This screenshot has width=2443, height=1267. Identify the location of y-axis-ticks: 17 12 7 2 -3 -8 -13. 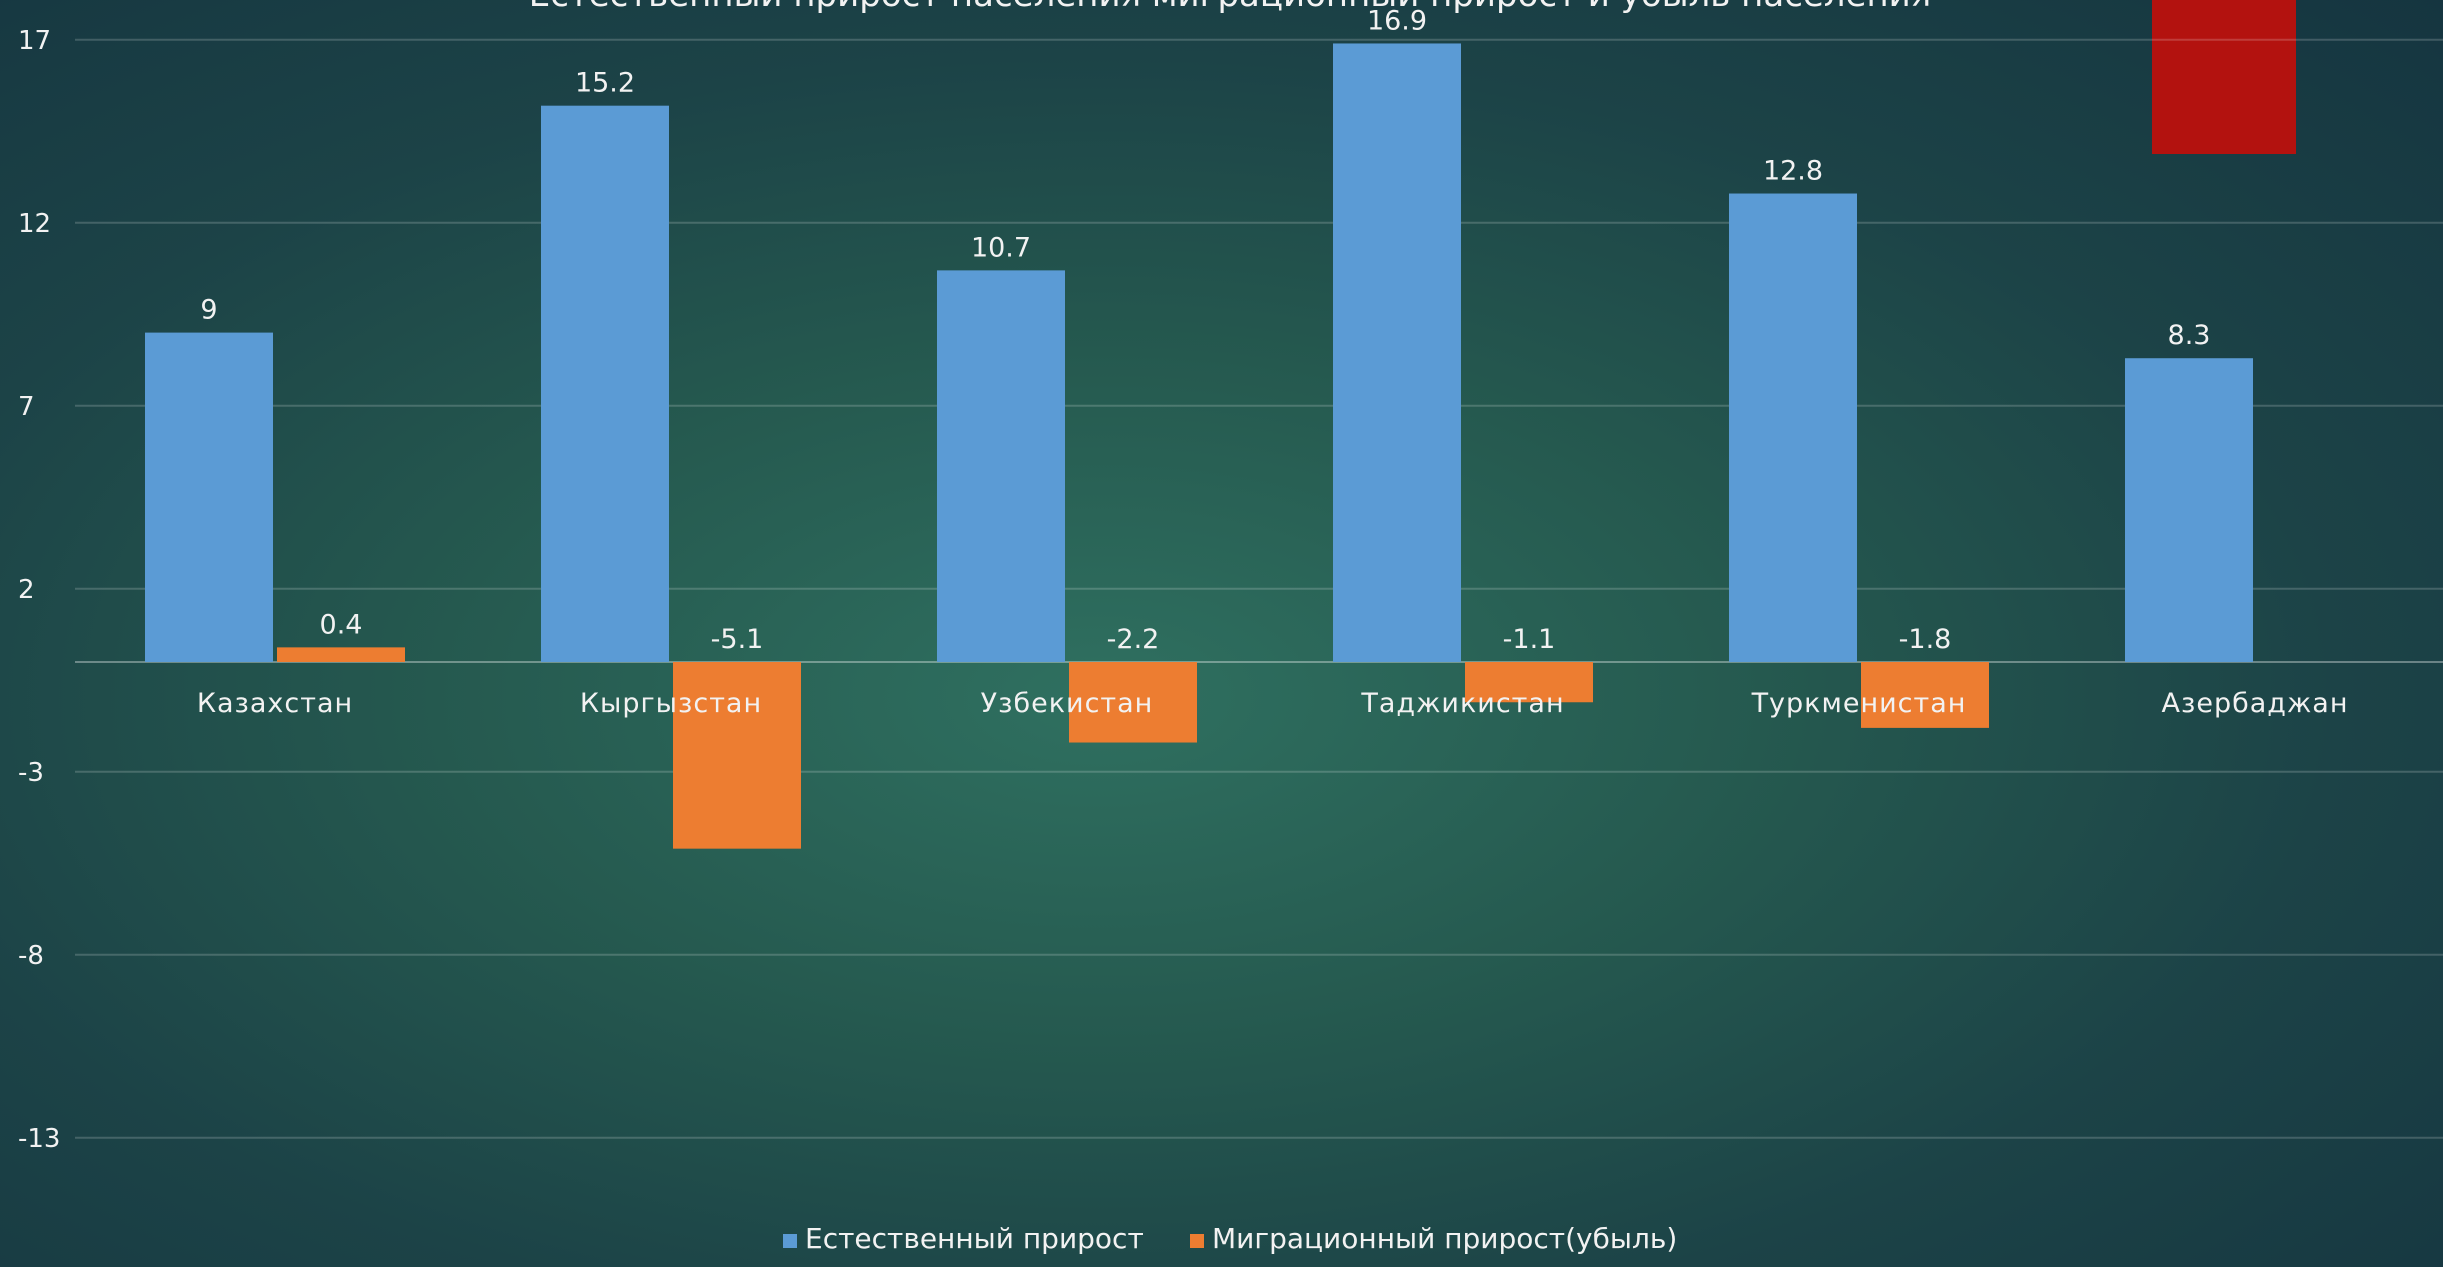
(39, 590).